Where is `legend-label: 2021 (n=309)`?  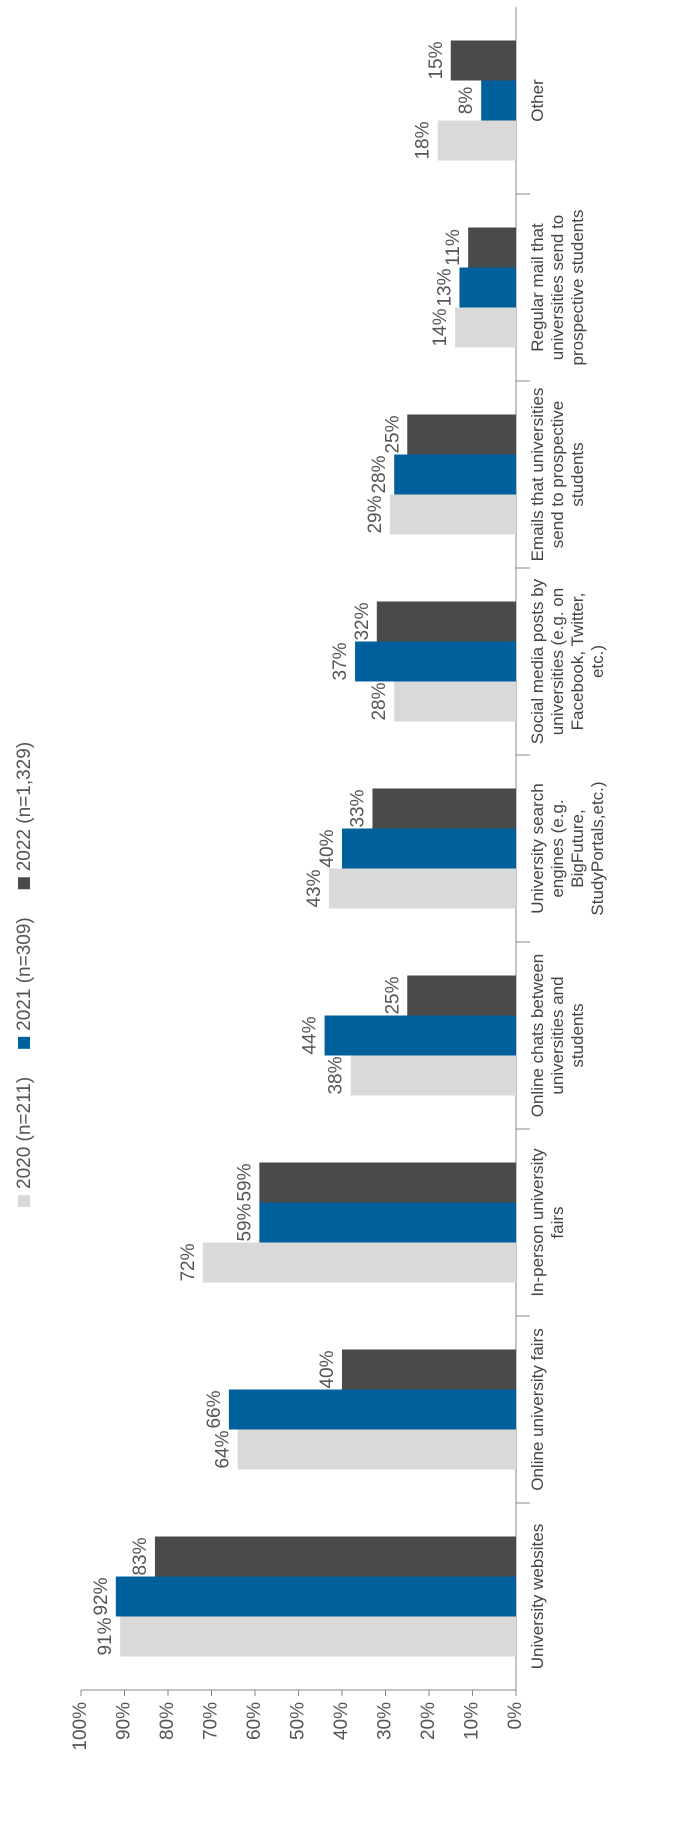 legend-label: 2021 (n=309) is located at coordinates (24, 974).